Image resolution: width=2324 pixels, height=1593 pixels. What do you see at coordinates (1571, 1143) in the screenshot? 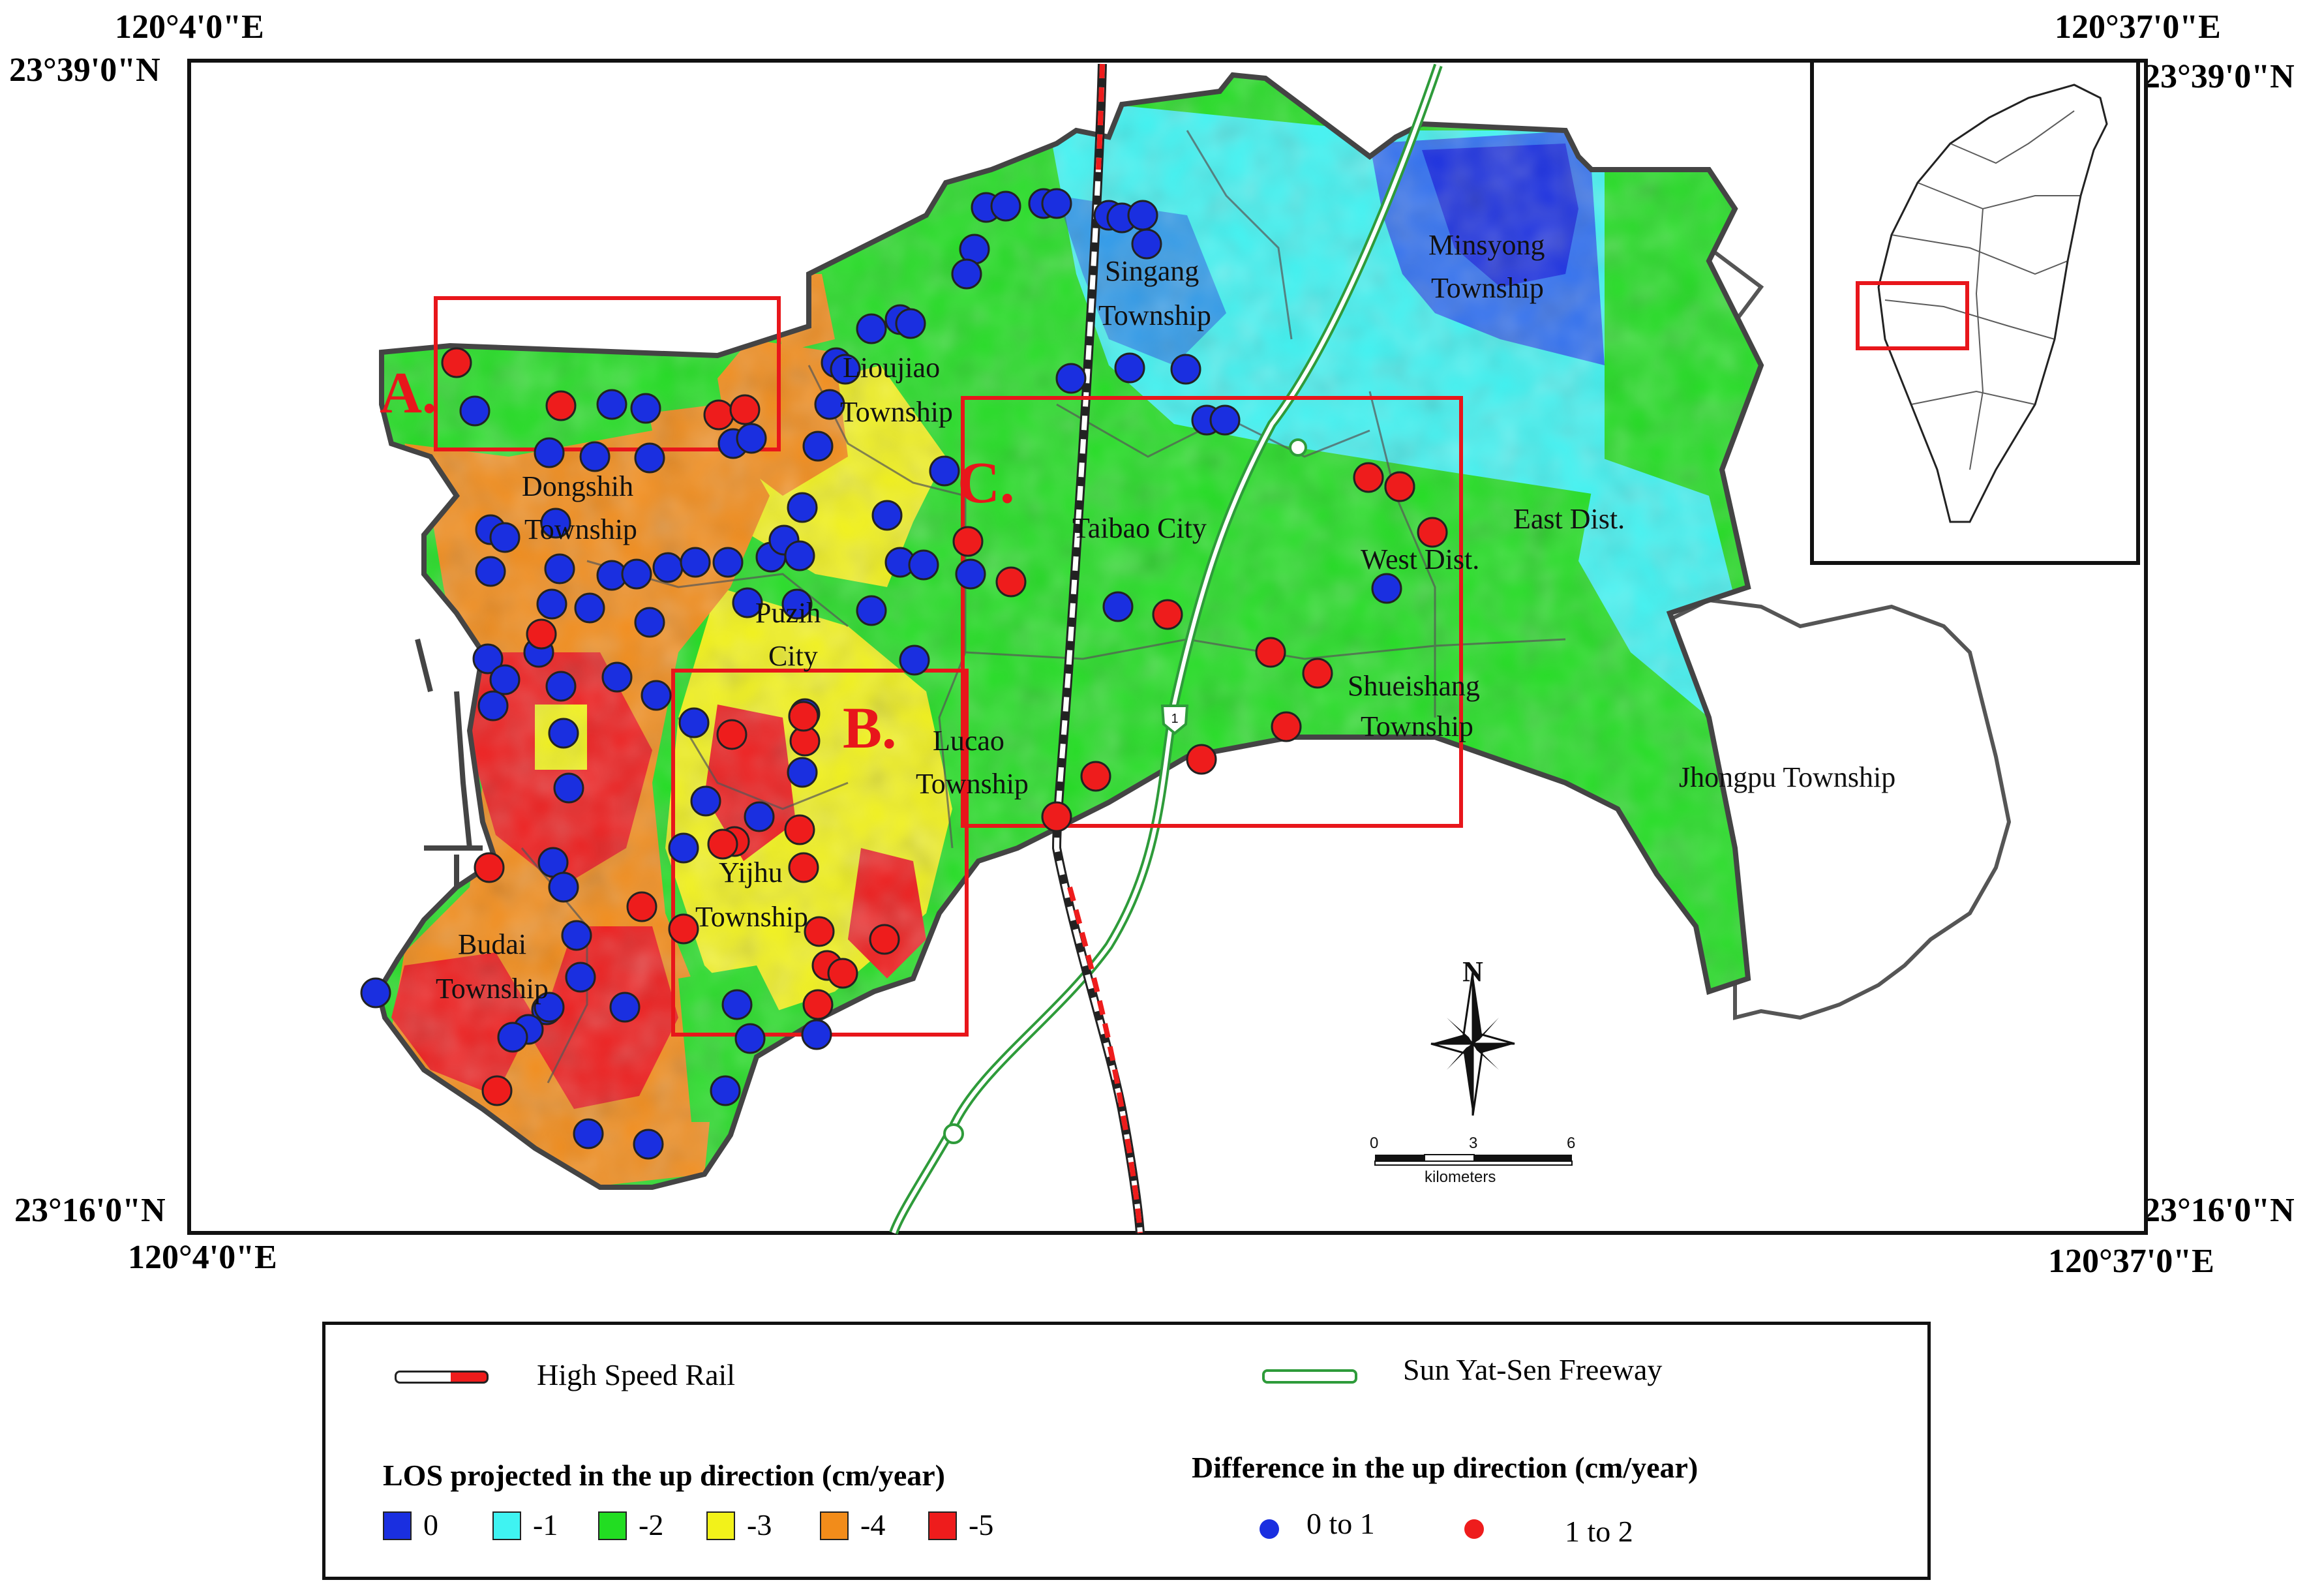
I see `scale-tick-6: 6` at bounding box center [1571, 1143].